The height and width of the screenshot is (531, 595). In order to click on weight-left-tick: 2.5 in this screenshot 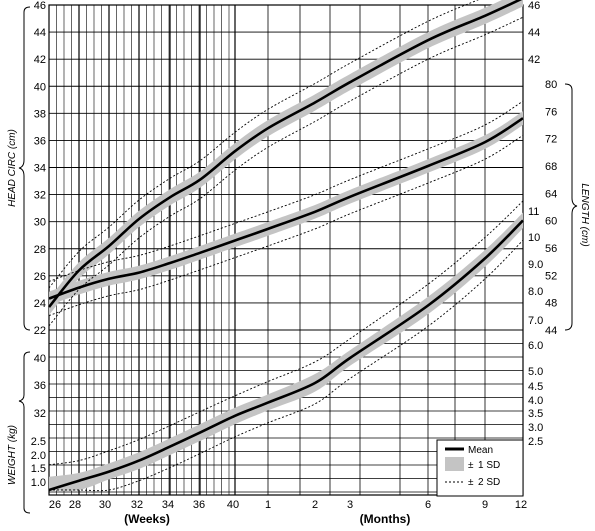, I will do `click(38, 442)`.